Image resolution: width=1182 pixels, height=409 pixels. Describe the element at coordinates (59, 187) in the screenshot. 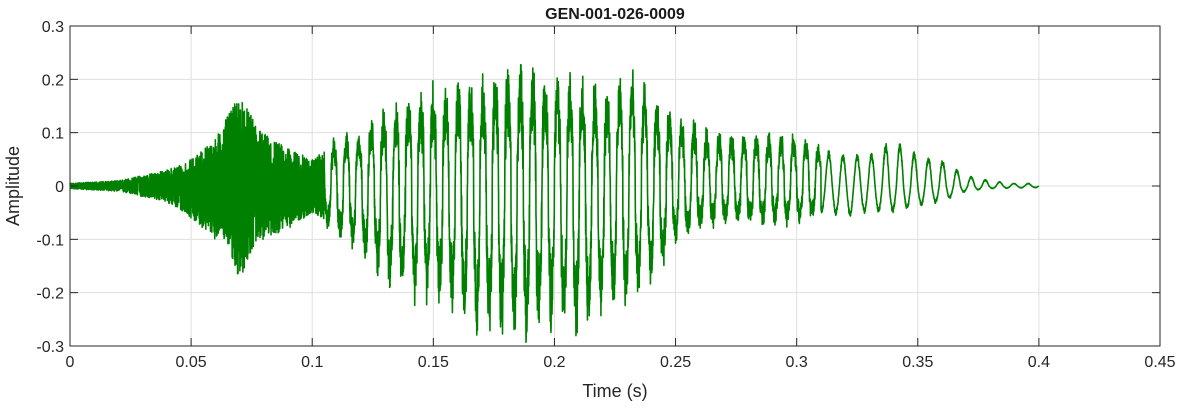

I see `y-tick-label: 0` at that location.